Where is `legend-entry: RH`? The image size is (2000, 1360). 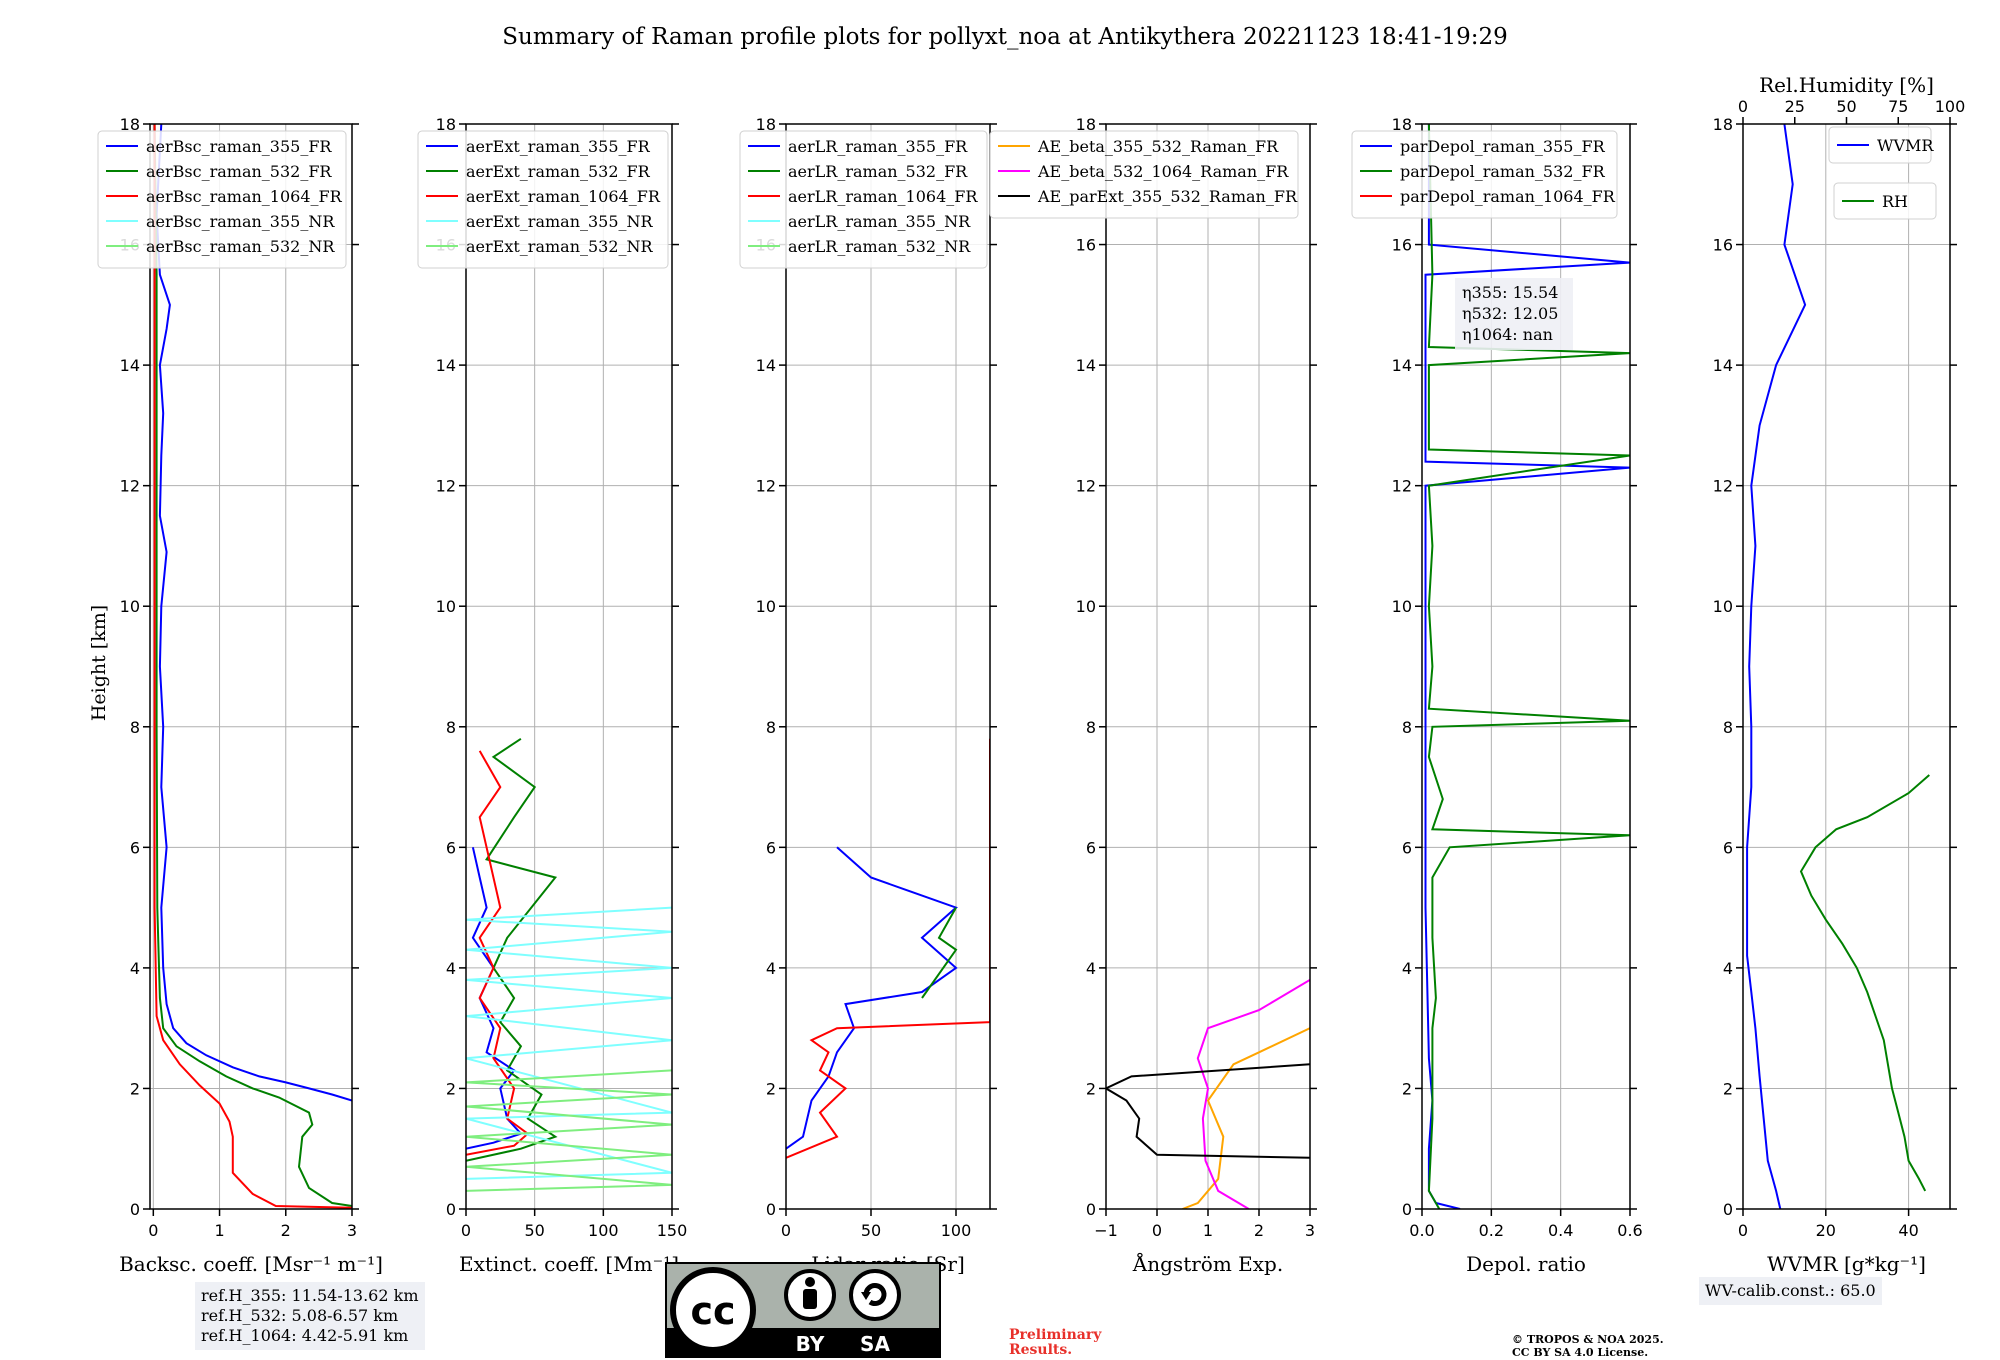 legend-entry: RH is located at coordinates (1895, 201).